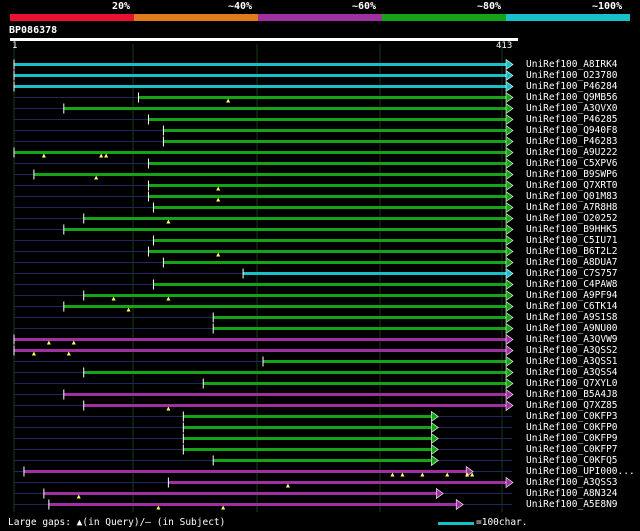 This screenshot has width=640, height=531. Describe the element at coordinates (572, 482) in the screenshot. I see `hit-name: UniRef100_A3QSS3` at that location.